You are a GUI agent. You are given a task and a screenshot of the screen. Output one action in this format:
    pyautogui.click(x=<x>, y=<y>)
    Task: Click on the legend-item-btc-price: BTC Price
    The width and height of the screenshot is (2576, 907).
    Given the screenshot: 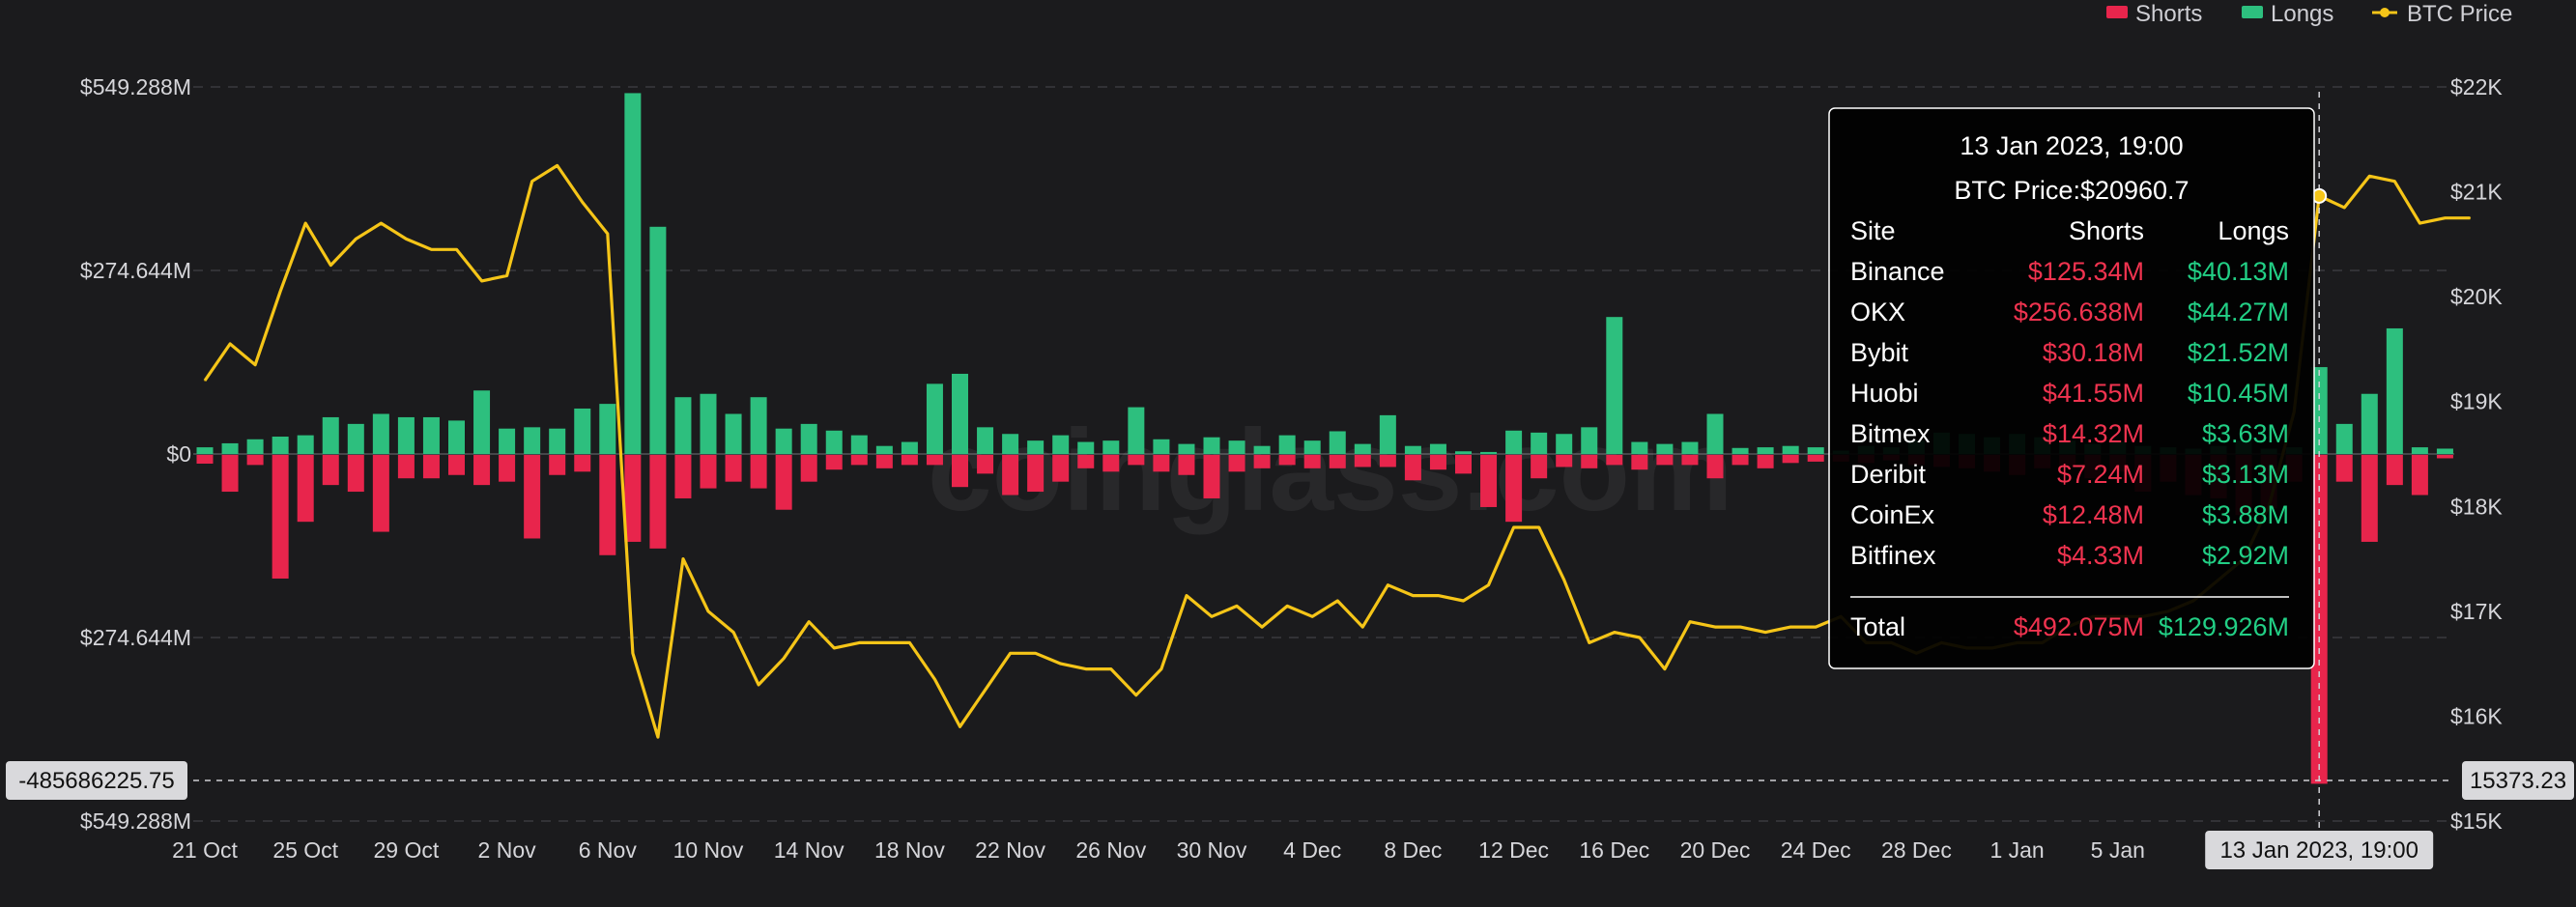 What is the action you would take?
    pyautogui.click(x=2442, y=14)
    